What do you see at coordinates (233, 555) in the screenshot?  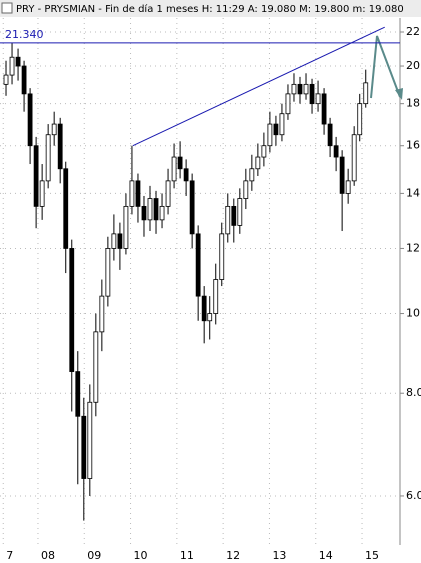 I see `x-tick-label: 12` at bounding box center [233, 555].